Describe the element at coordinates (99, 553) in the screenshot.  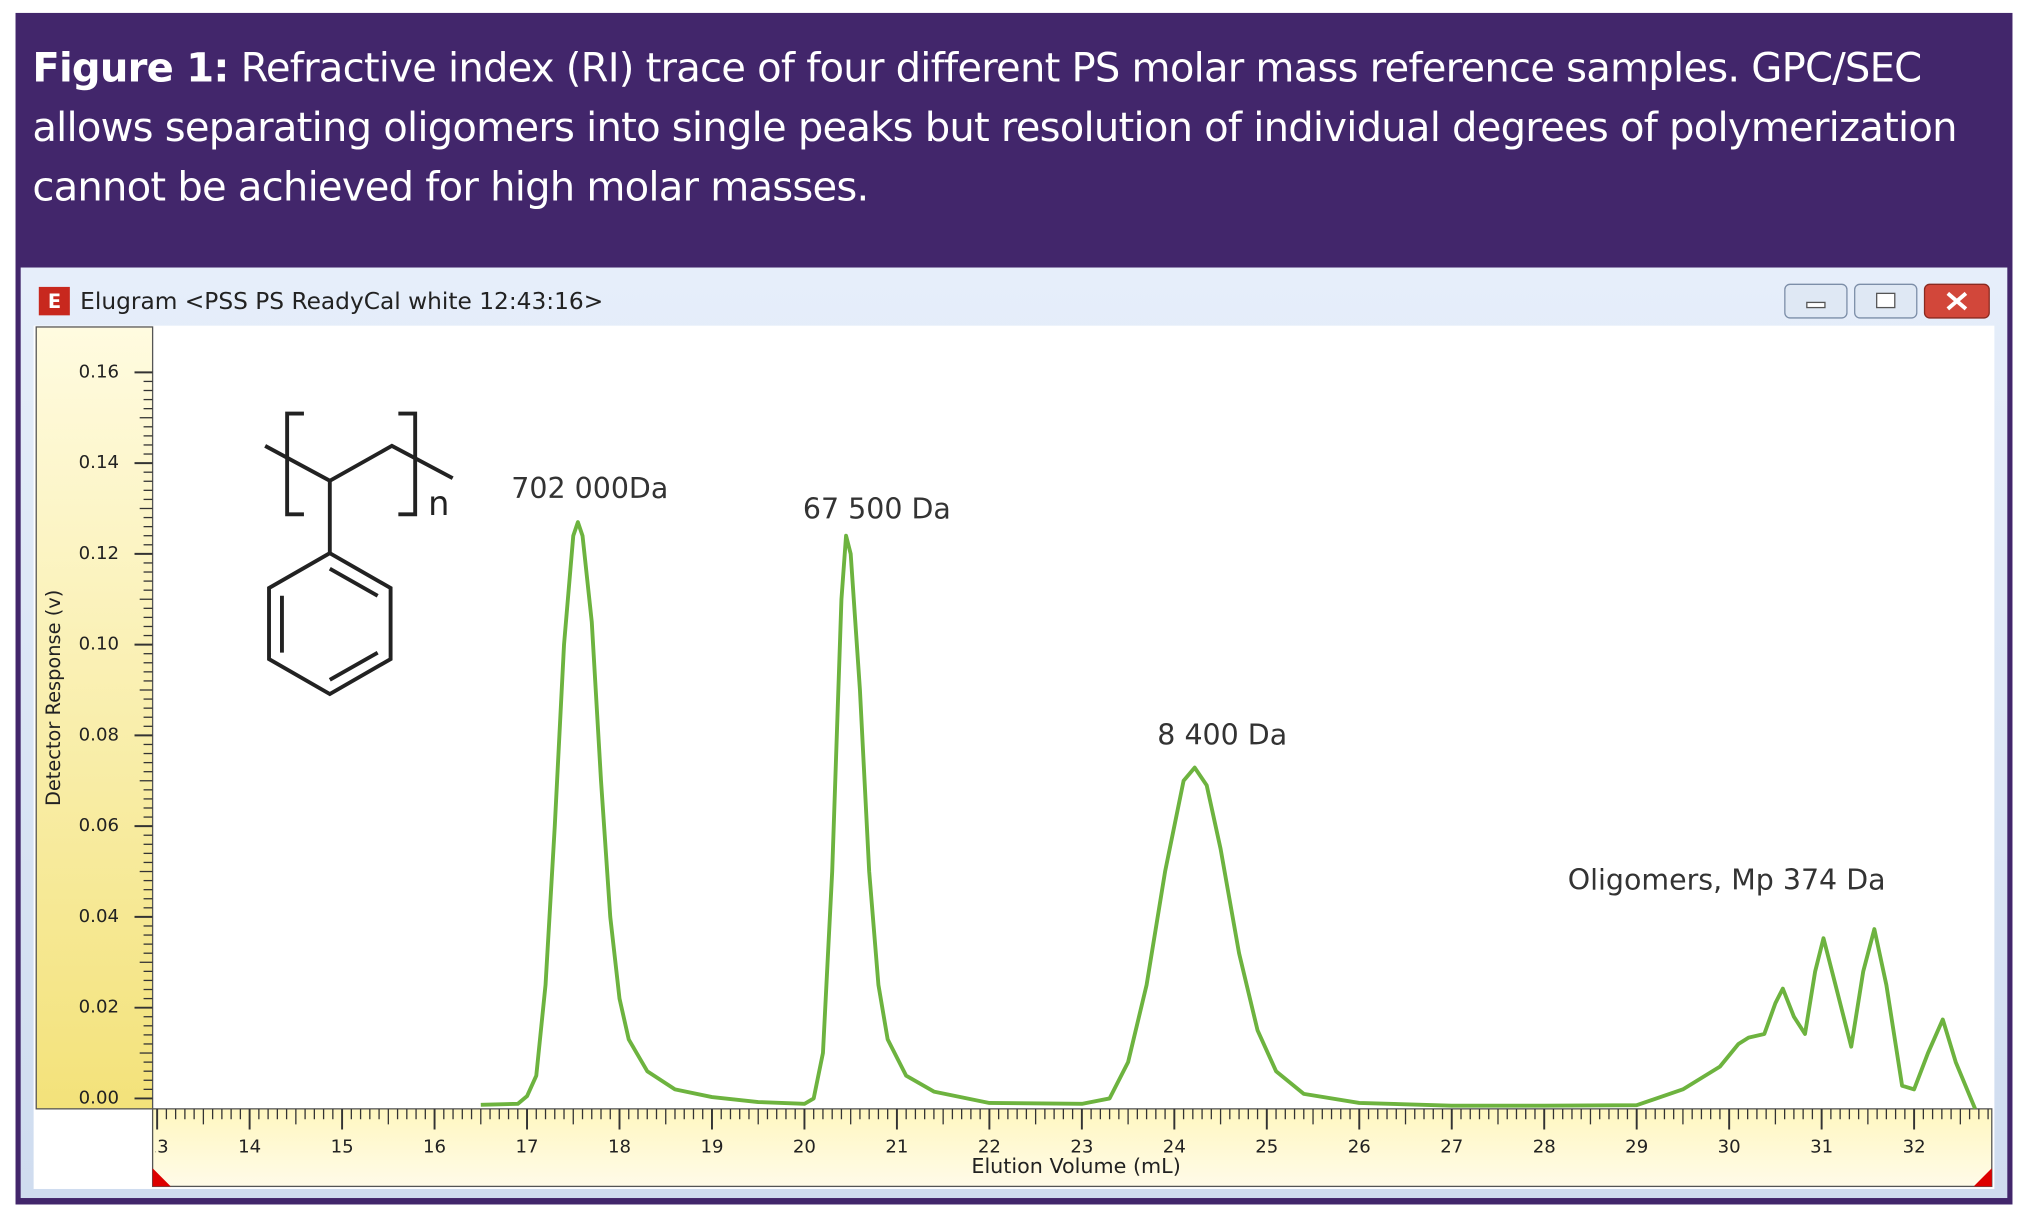
I see `y-tick-label: 0.12` at that location.